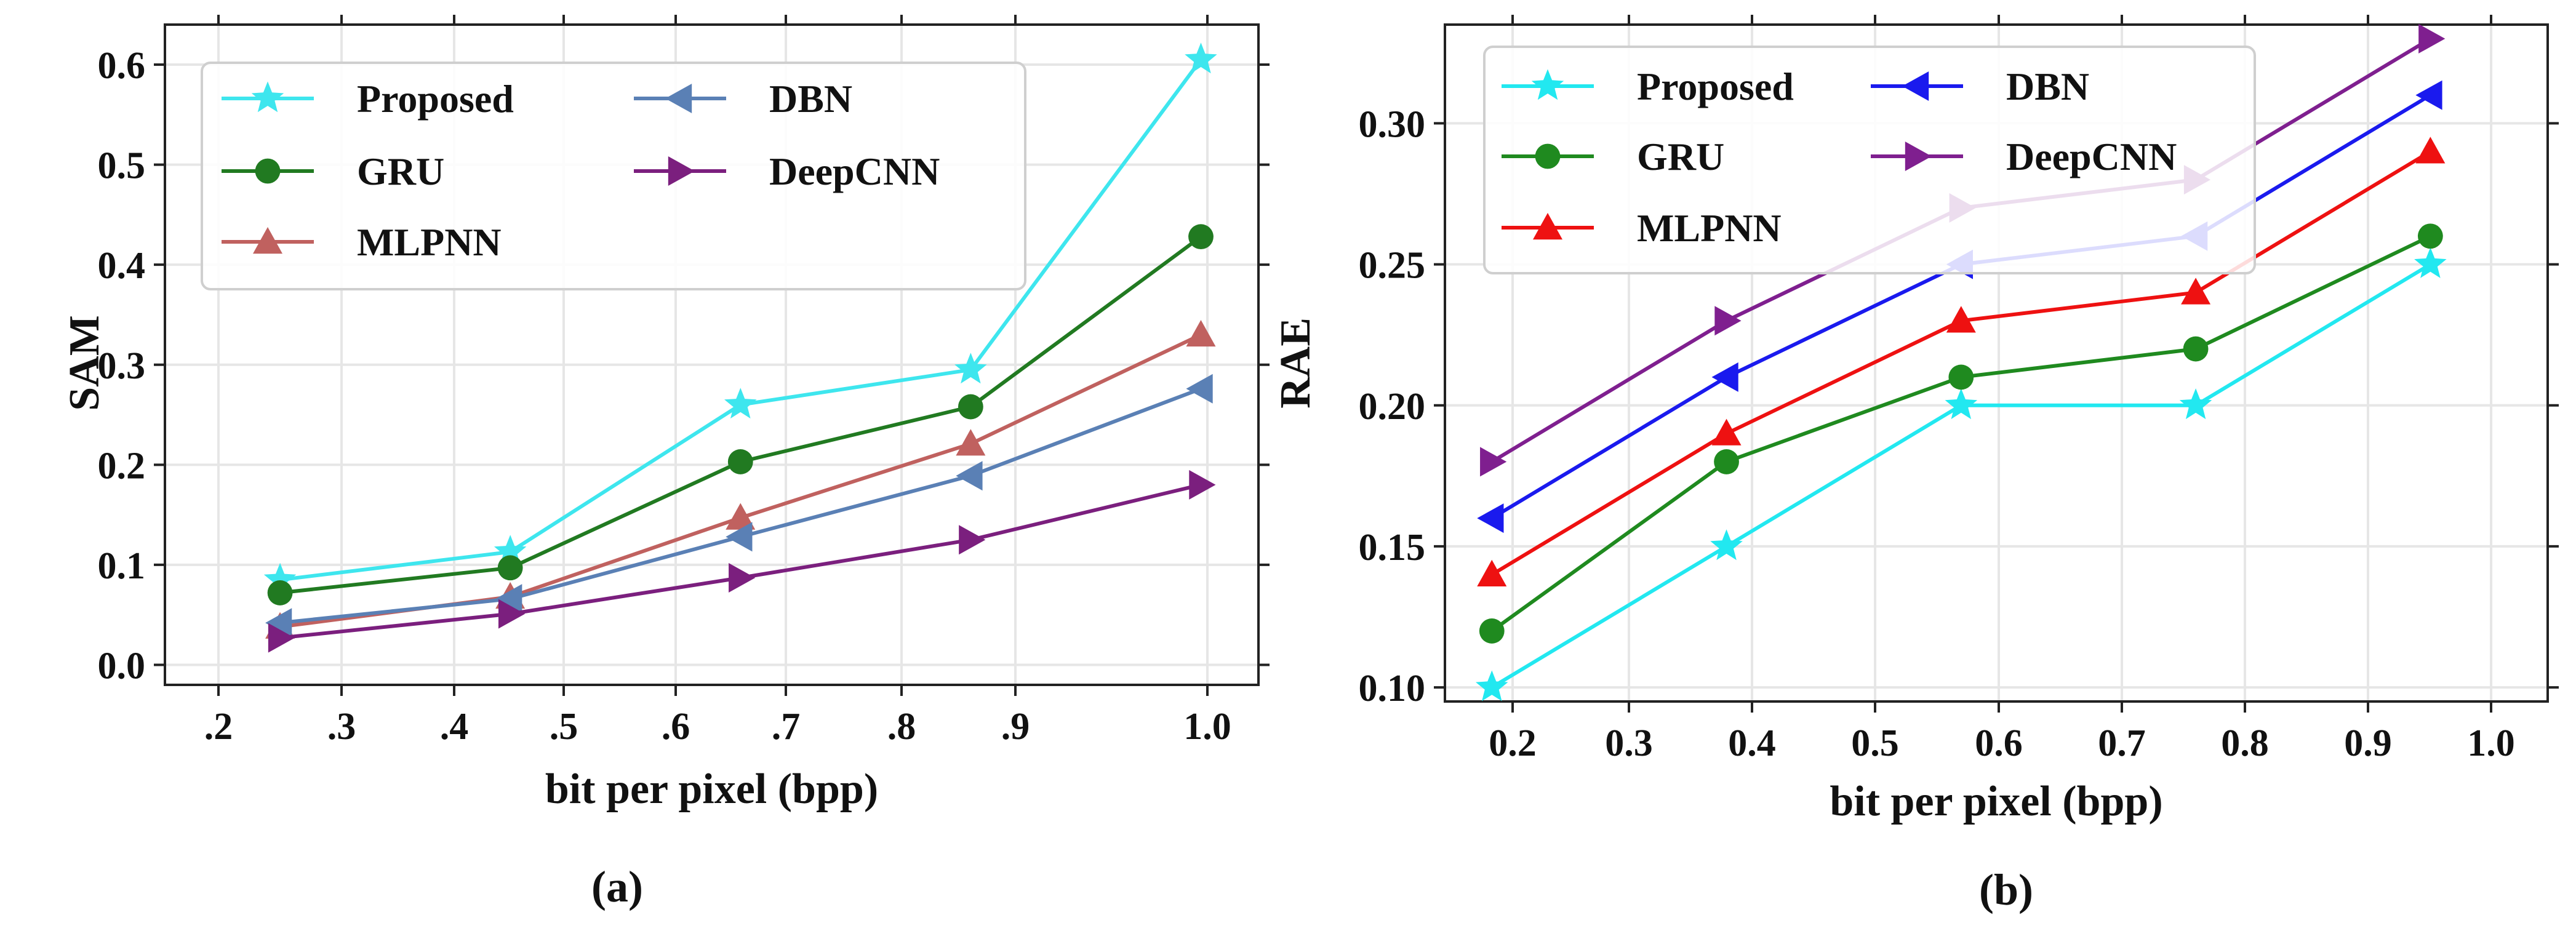  What do you see at coordinates (454, 727) in the screenshot?
I see `x-tick-label: .4` at bounding box center [454, 727].